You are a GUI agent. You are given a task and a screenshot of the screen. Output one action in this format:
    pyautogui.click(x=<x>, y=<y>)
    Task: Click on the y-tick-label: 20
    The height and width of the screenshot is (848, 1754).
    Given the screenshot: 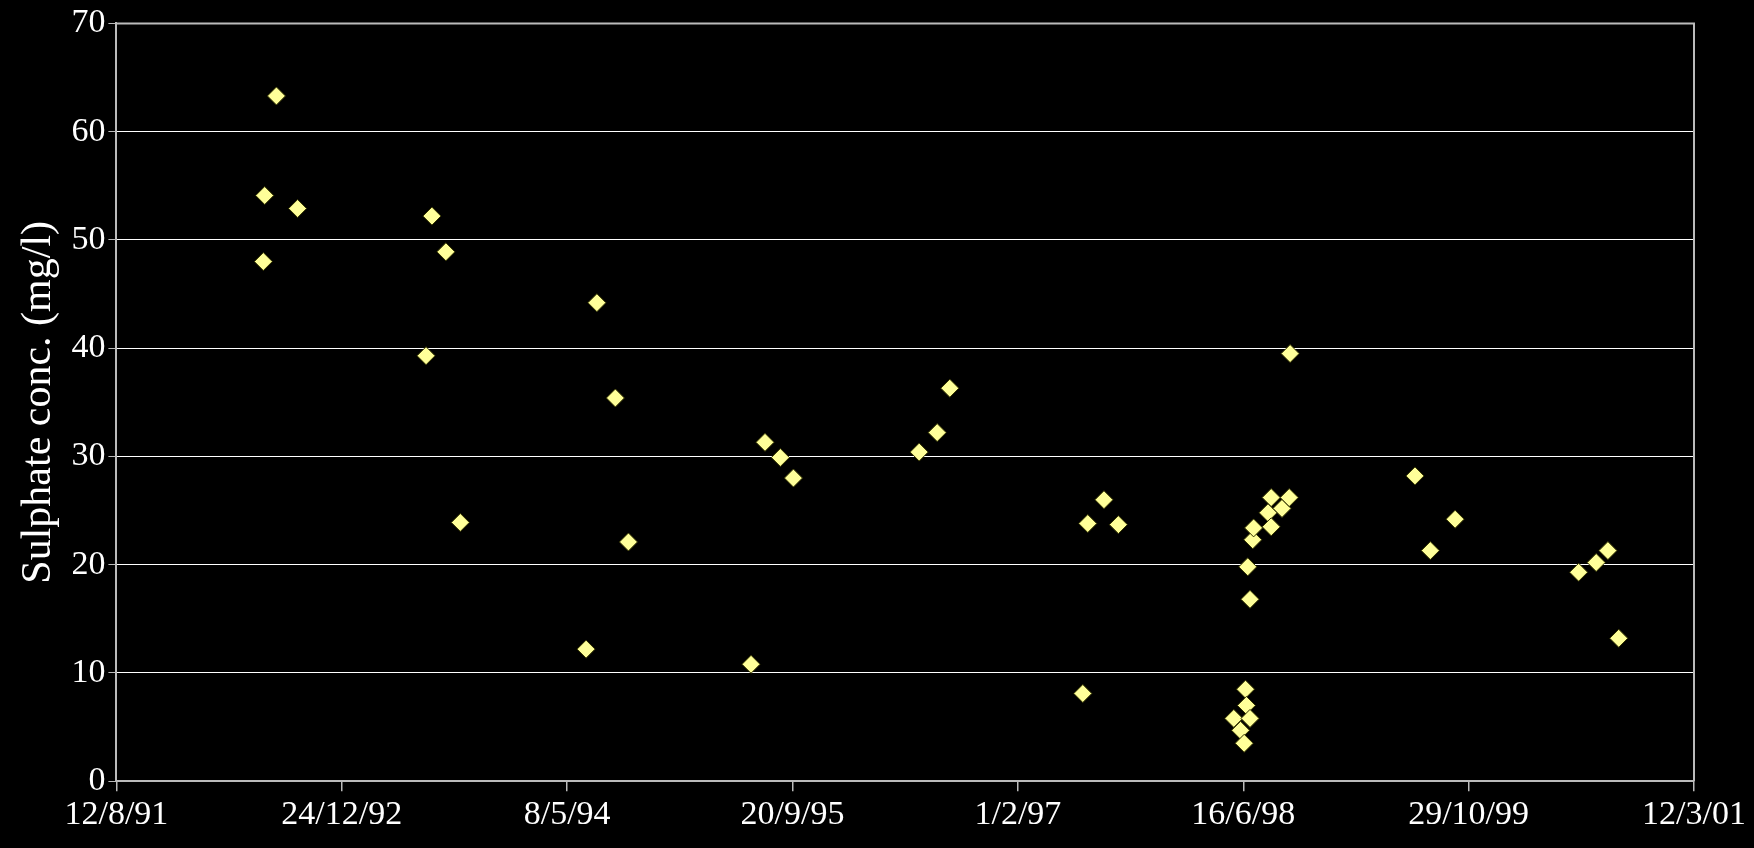 What is the action you would take?
    pyautogui.click(x=88, y=562)
    